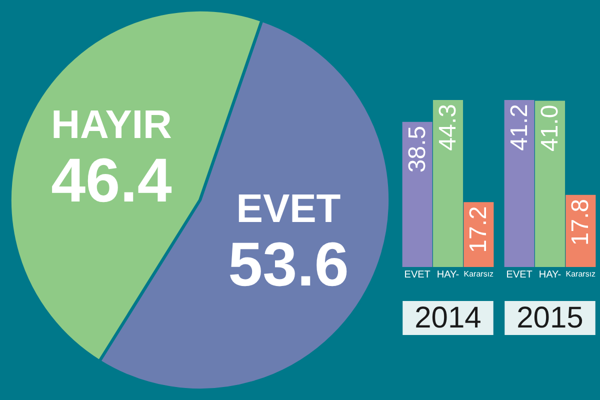 Image resolution: width=600 pixels, height=400 pixels. Describe the element at coordinates (519, 127) in the screenshot. I see `data-label: 41.2` at that location.